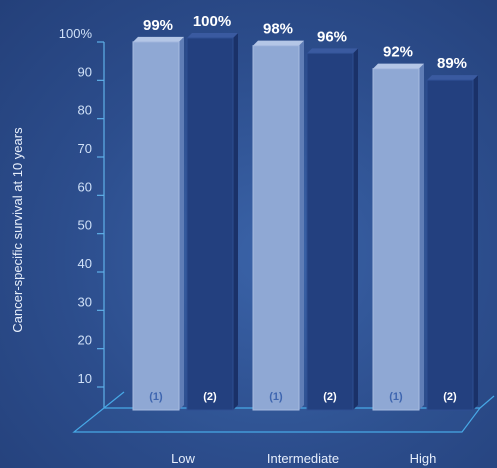 Image resolution: width=497 pixels, height=468 pixels. What do you see at coordinates (330, 397) in the screenshot?
I see `series-tag-intermediate-2: (2)` at bounding box center [330, 397].